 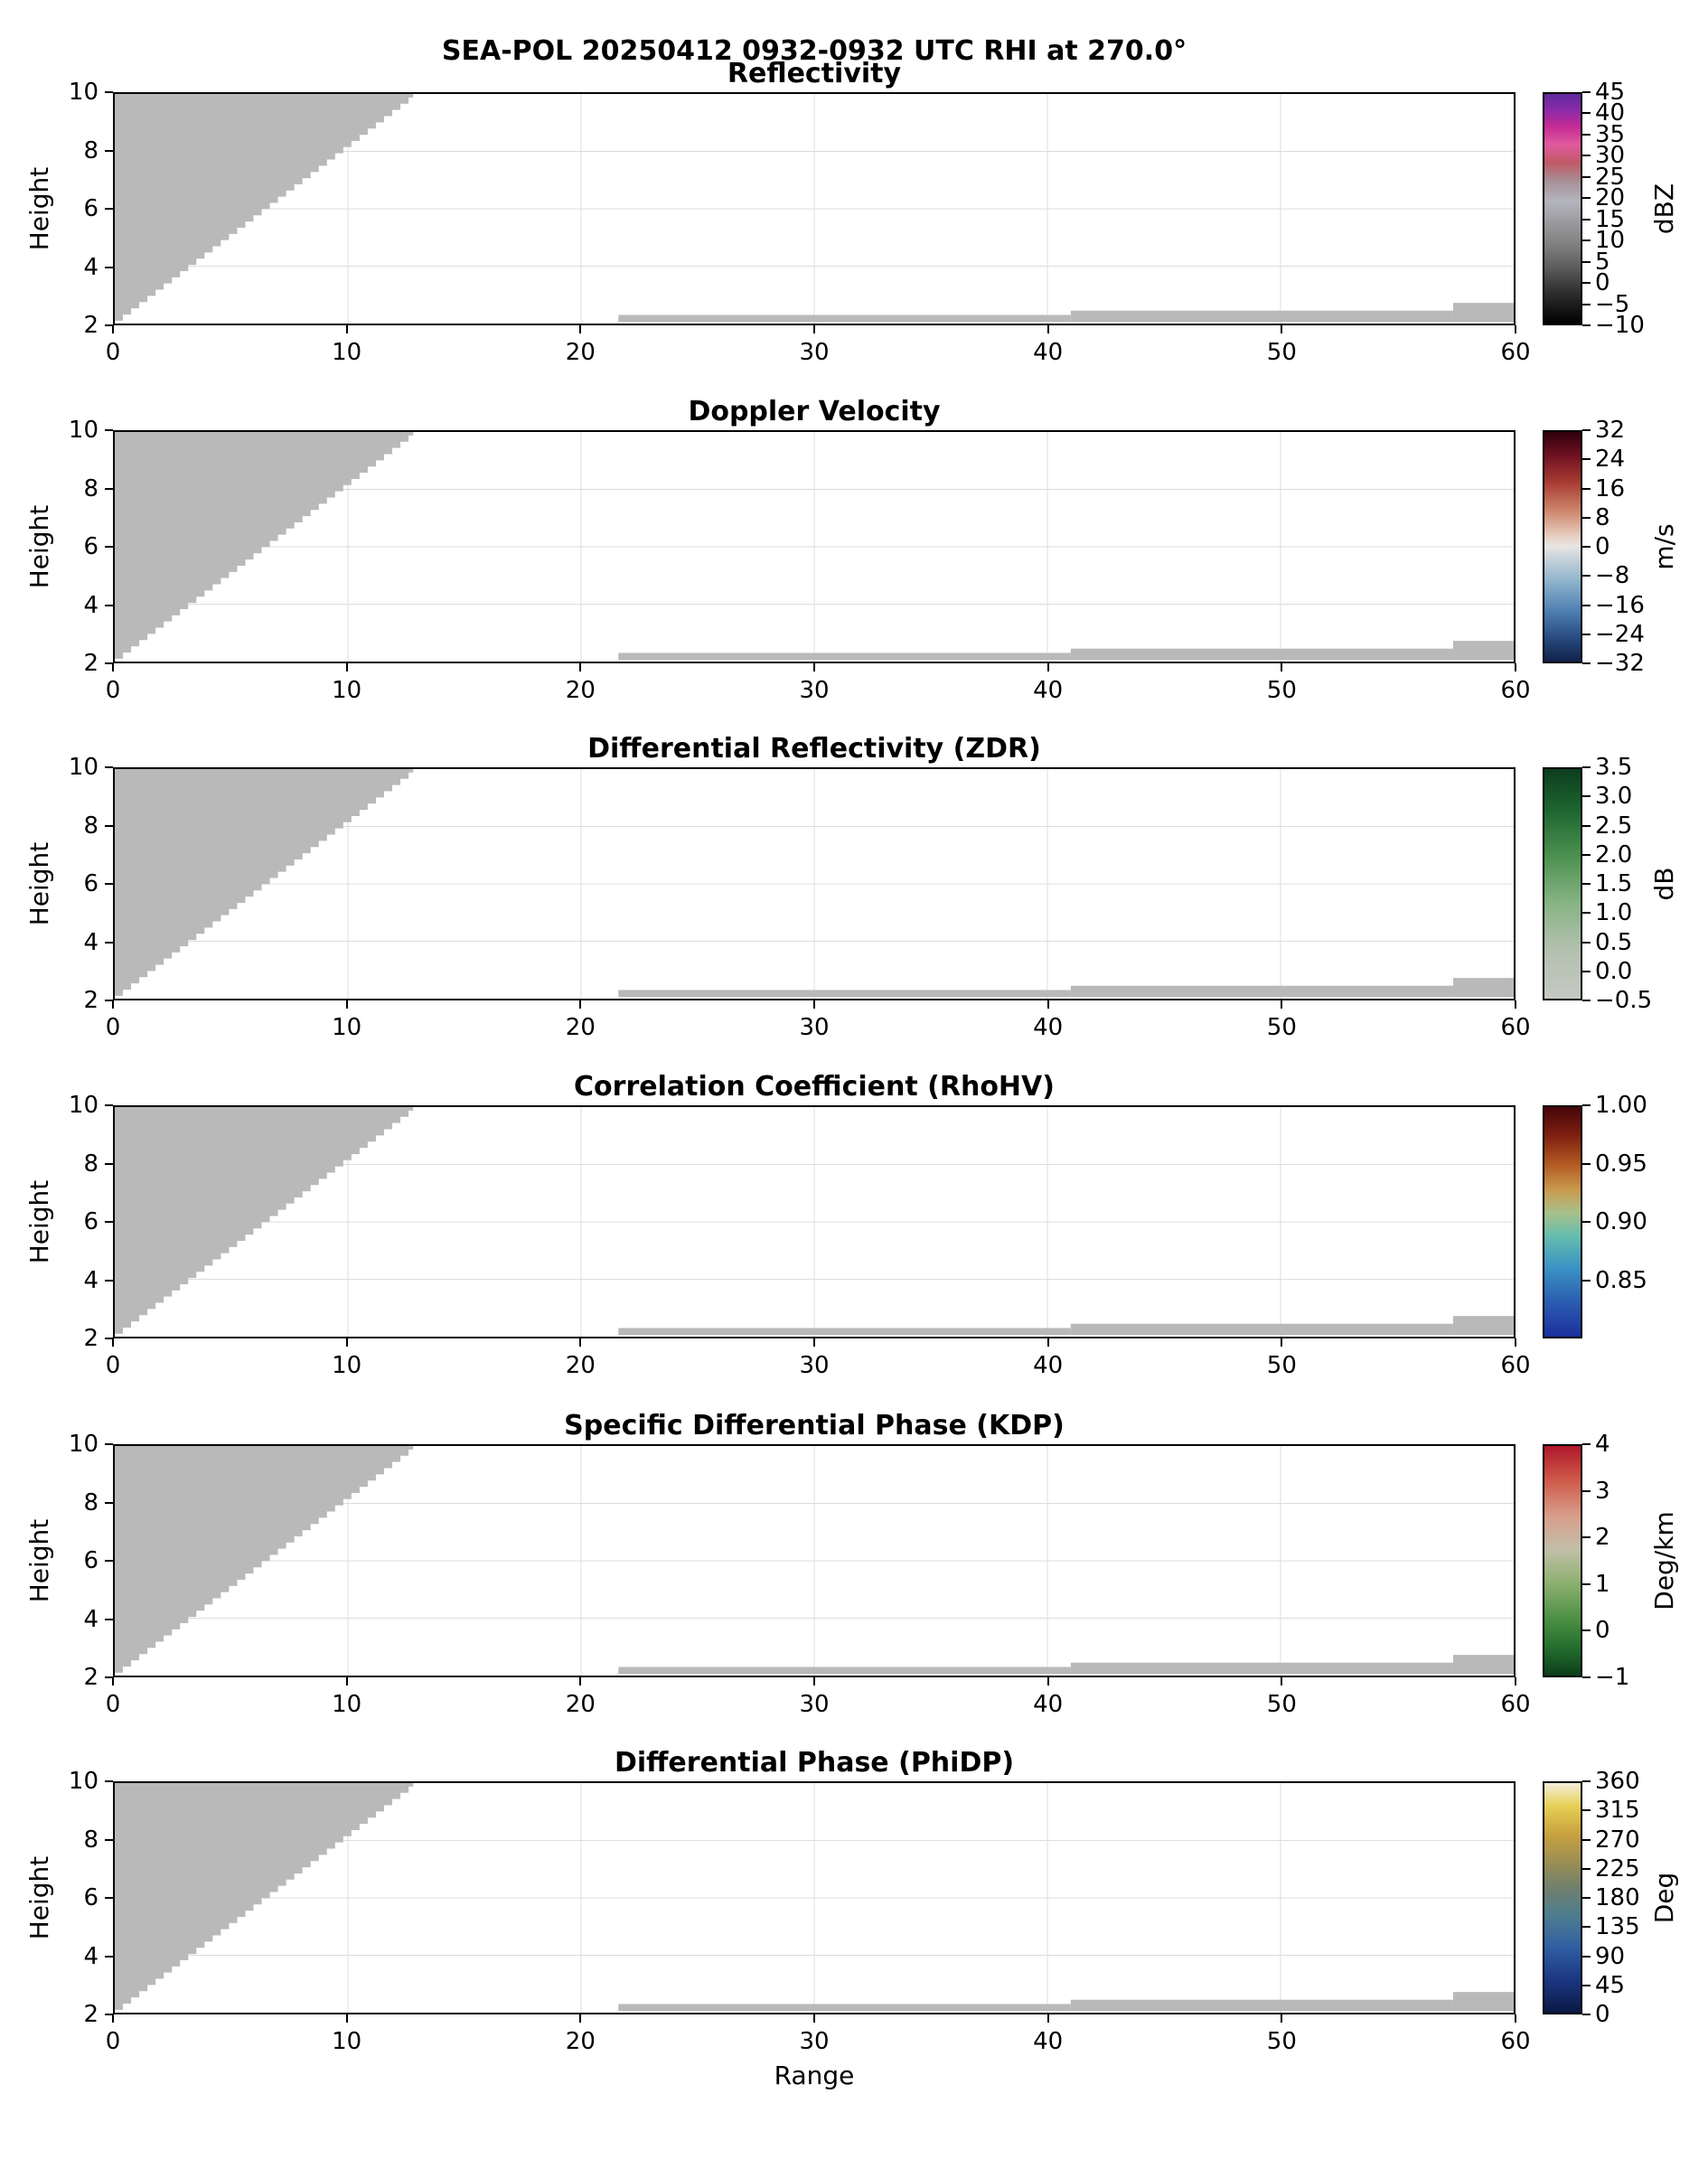 I want to click on colorbar-tick-label: 225, so click(x=1617, y=1869).